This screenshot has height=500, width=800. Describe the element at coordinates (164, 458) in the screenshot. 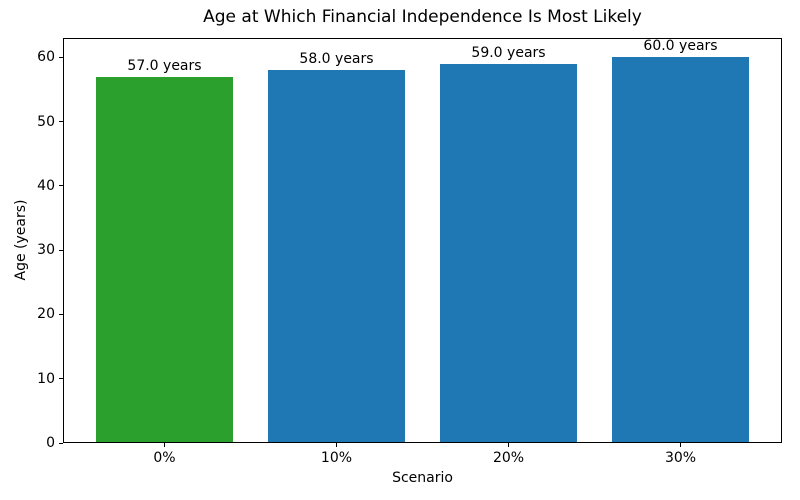

I see `x-tick-label: 0%` at that location.